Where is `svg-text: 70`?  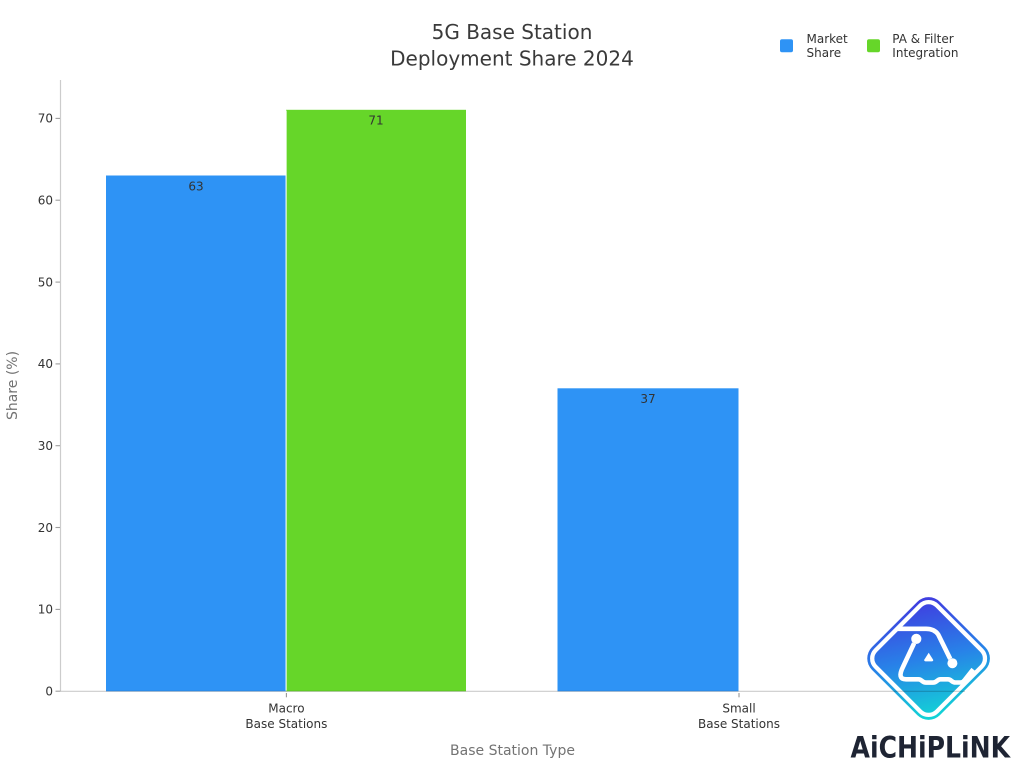
svg-text: 70 is located at coordinates (45, 119).